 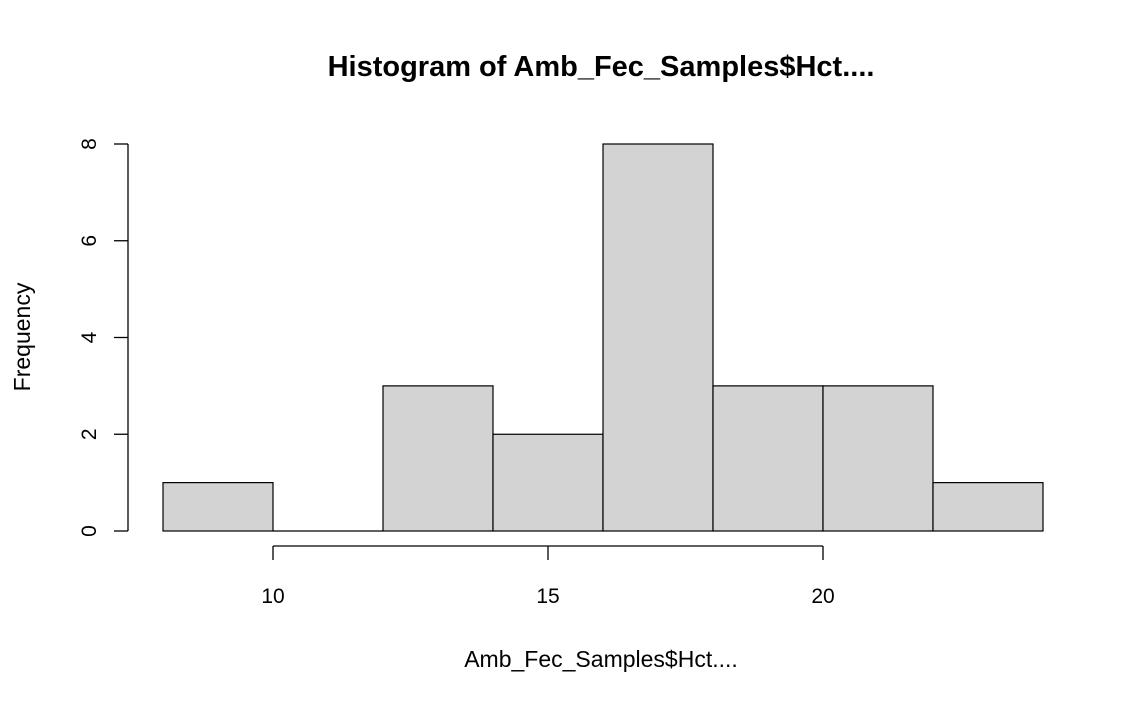 What do you see at coordinates (272, 596) in the screenshot?
I see `x-tick-label: 10` at bounding box center [272, 596].